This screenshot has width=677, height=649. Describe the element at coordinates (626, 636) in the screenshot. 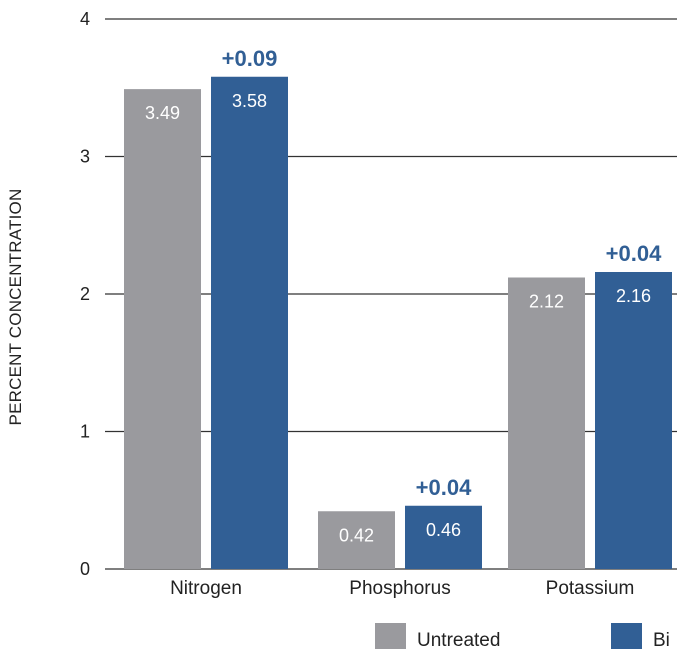

I see `legend-swatch-bi` at that location.